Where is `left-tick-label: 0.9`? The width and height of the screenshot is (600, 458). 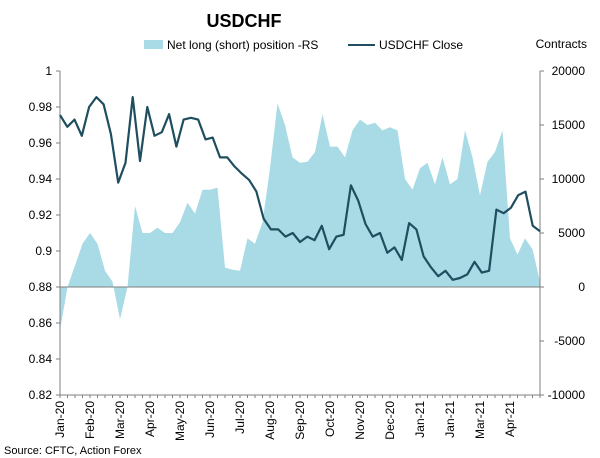 left-tick-label: 0.9 is located at coordinates (43, 251).